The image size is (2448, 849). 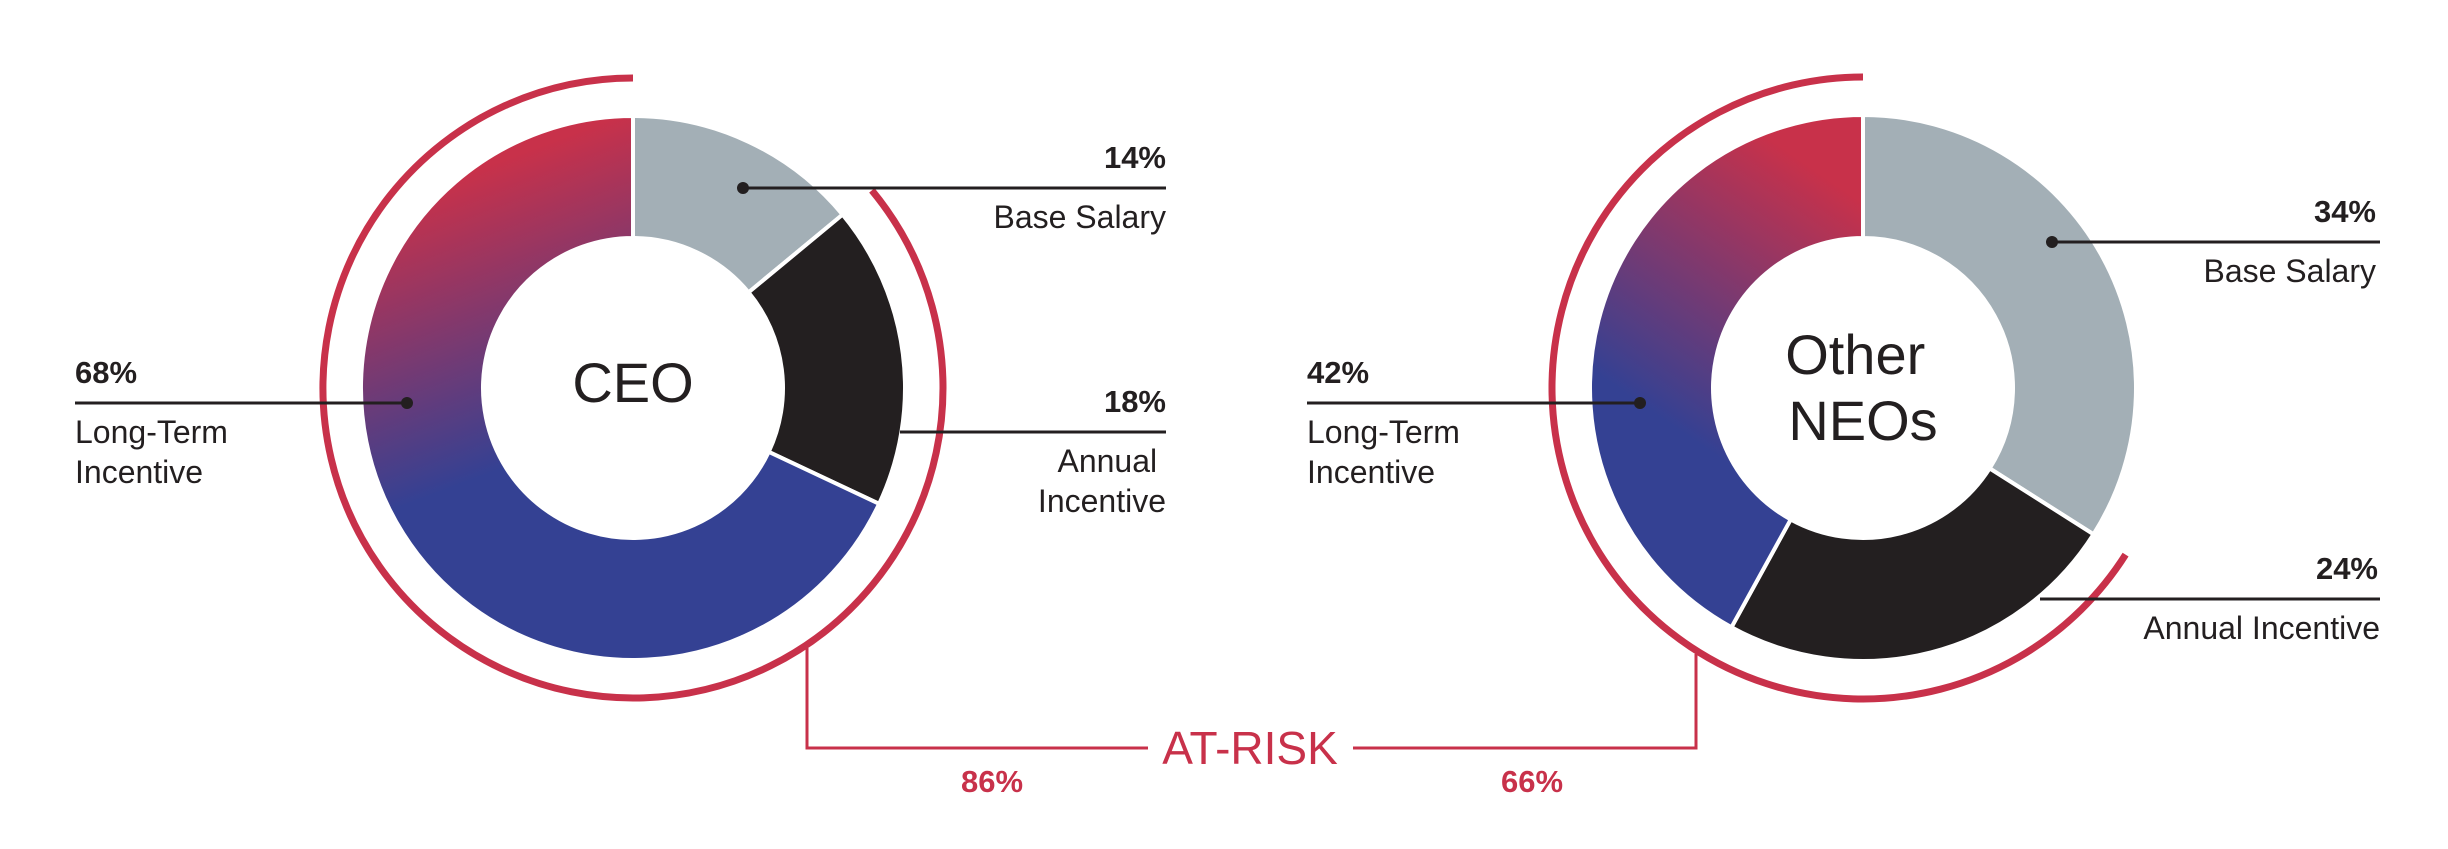 What do you see at coordinates (976, 699) in the screenshot?
I see `at-risk-bracket-left` at bounding box center [976, 699].